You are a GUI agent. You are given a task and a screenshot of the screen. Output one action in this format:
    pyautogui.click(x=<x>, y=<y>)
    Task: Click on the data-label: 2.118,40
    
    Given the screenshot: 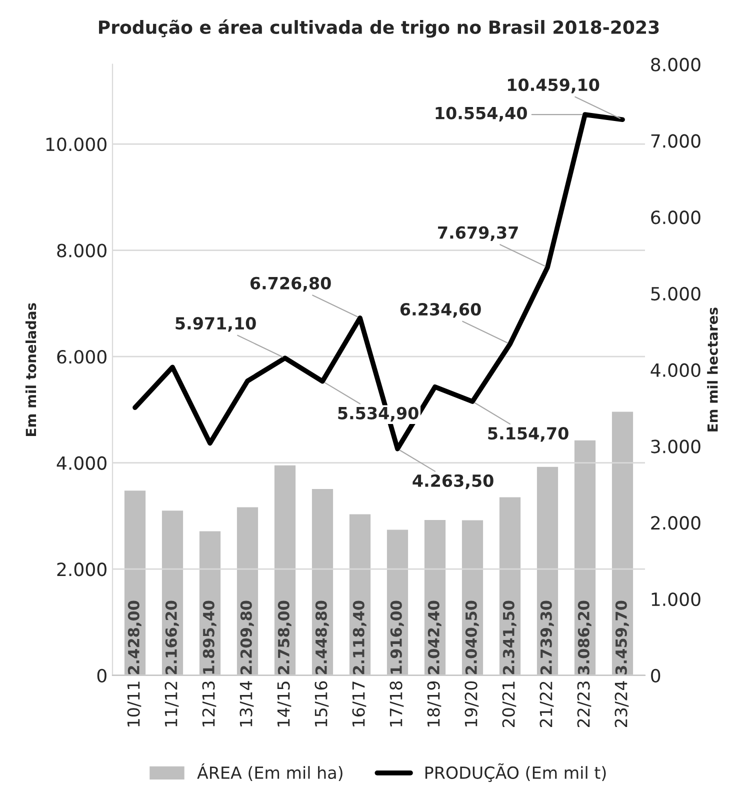 What is the action you would take?
    pyautogui.click(x=359, y=637)
    